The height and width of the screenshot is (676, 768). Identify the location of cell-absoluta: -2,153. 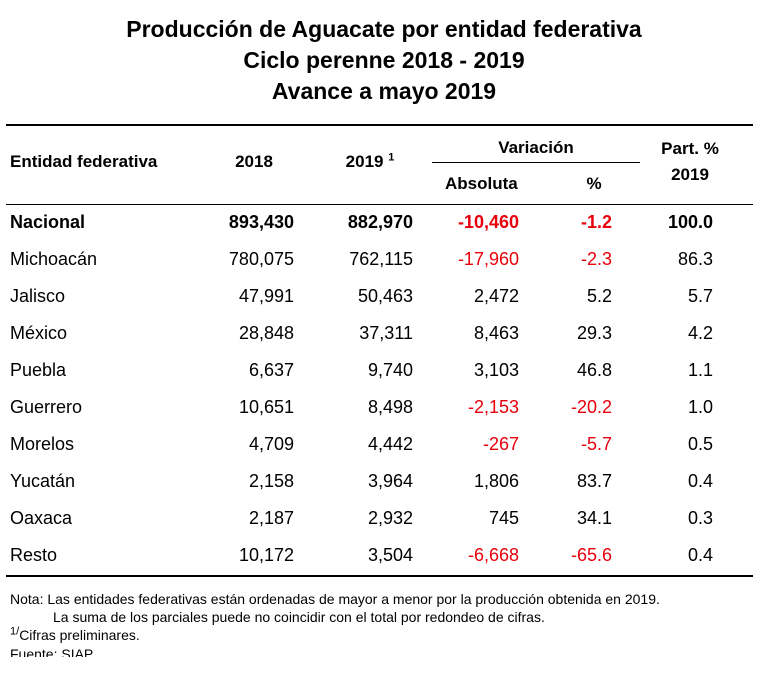
(493, 407).